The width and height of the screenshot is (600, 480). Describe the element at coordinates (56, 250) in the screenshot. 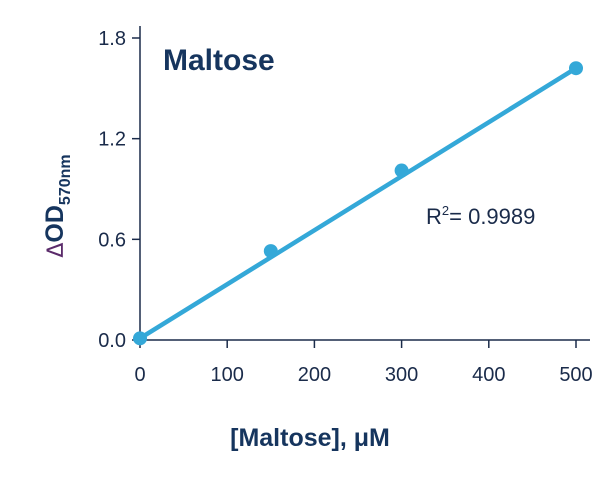

I see `y-axis-title-delta: Δ` at that location.